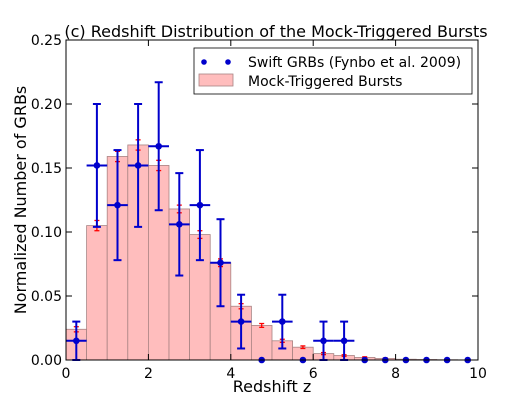 Image resolution: width=531 pixels, height=401 pixels. I want to click on y-axis-label: Normalized Number of GRBs, so click(20, 200).